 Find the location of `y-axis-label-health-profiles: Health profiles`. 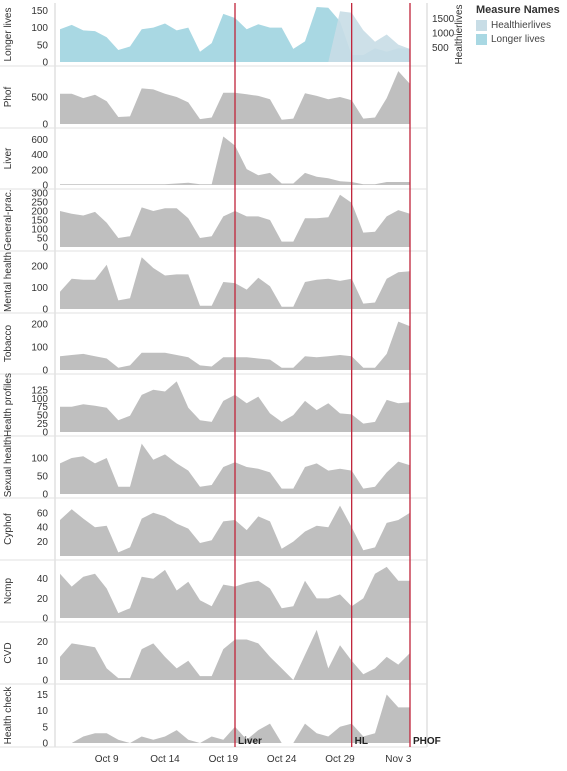

y-axis-label-health-profiles: Health profiles is located at coordinates (8, 405).